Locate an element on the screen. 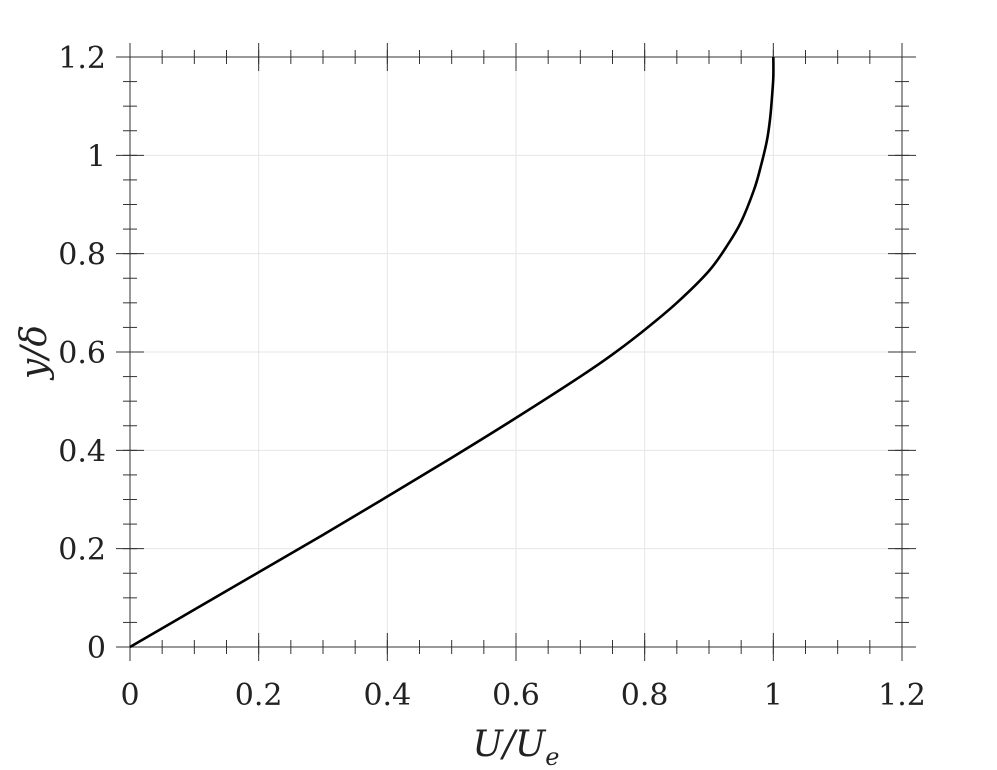 The height and width of the screenshot is (770, 997). y-tick-label: 0.2 is located at coordinates (82, 550).